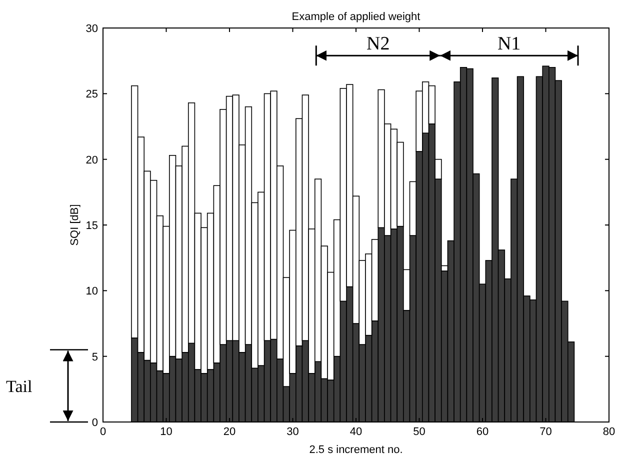 The height and width of the screenshot is (459, 638). Describe the element at coordinates (92, 226) in the screenshot. I see `y-tick-label: 15` at that location.